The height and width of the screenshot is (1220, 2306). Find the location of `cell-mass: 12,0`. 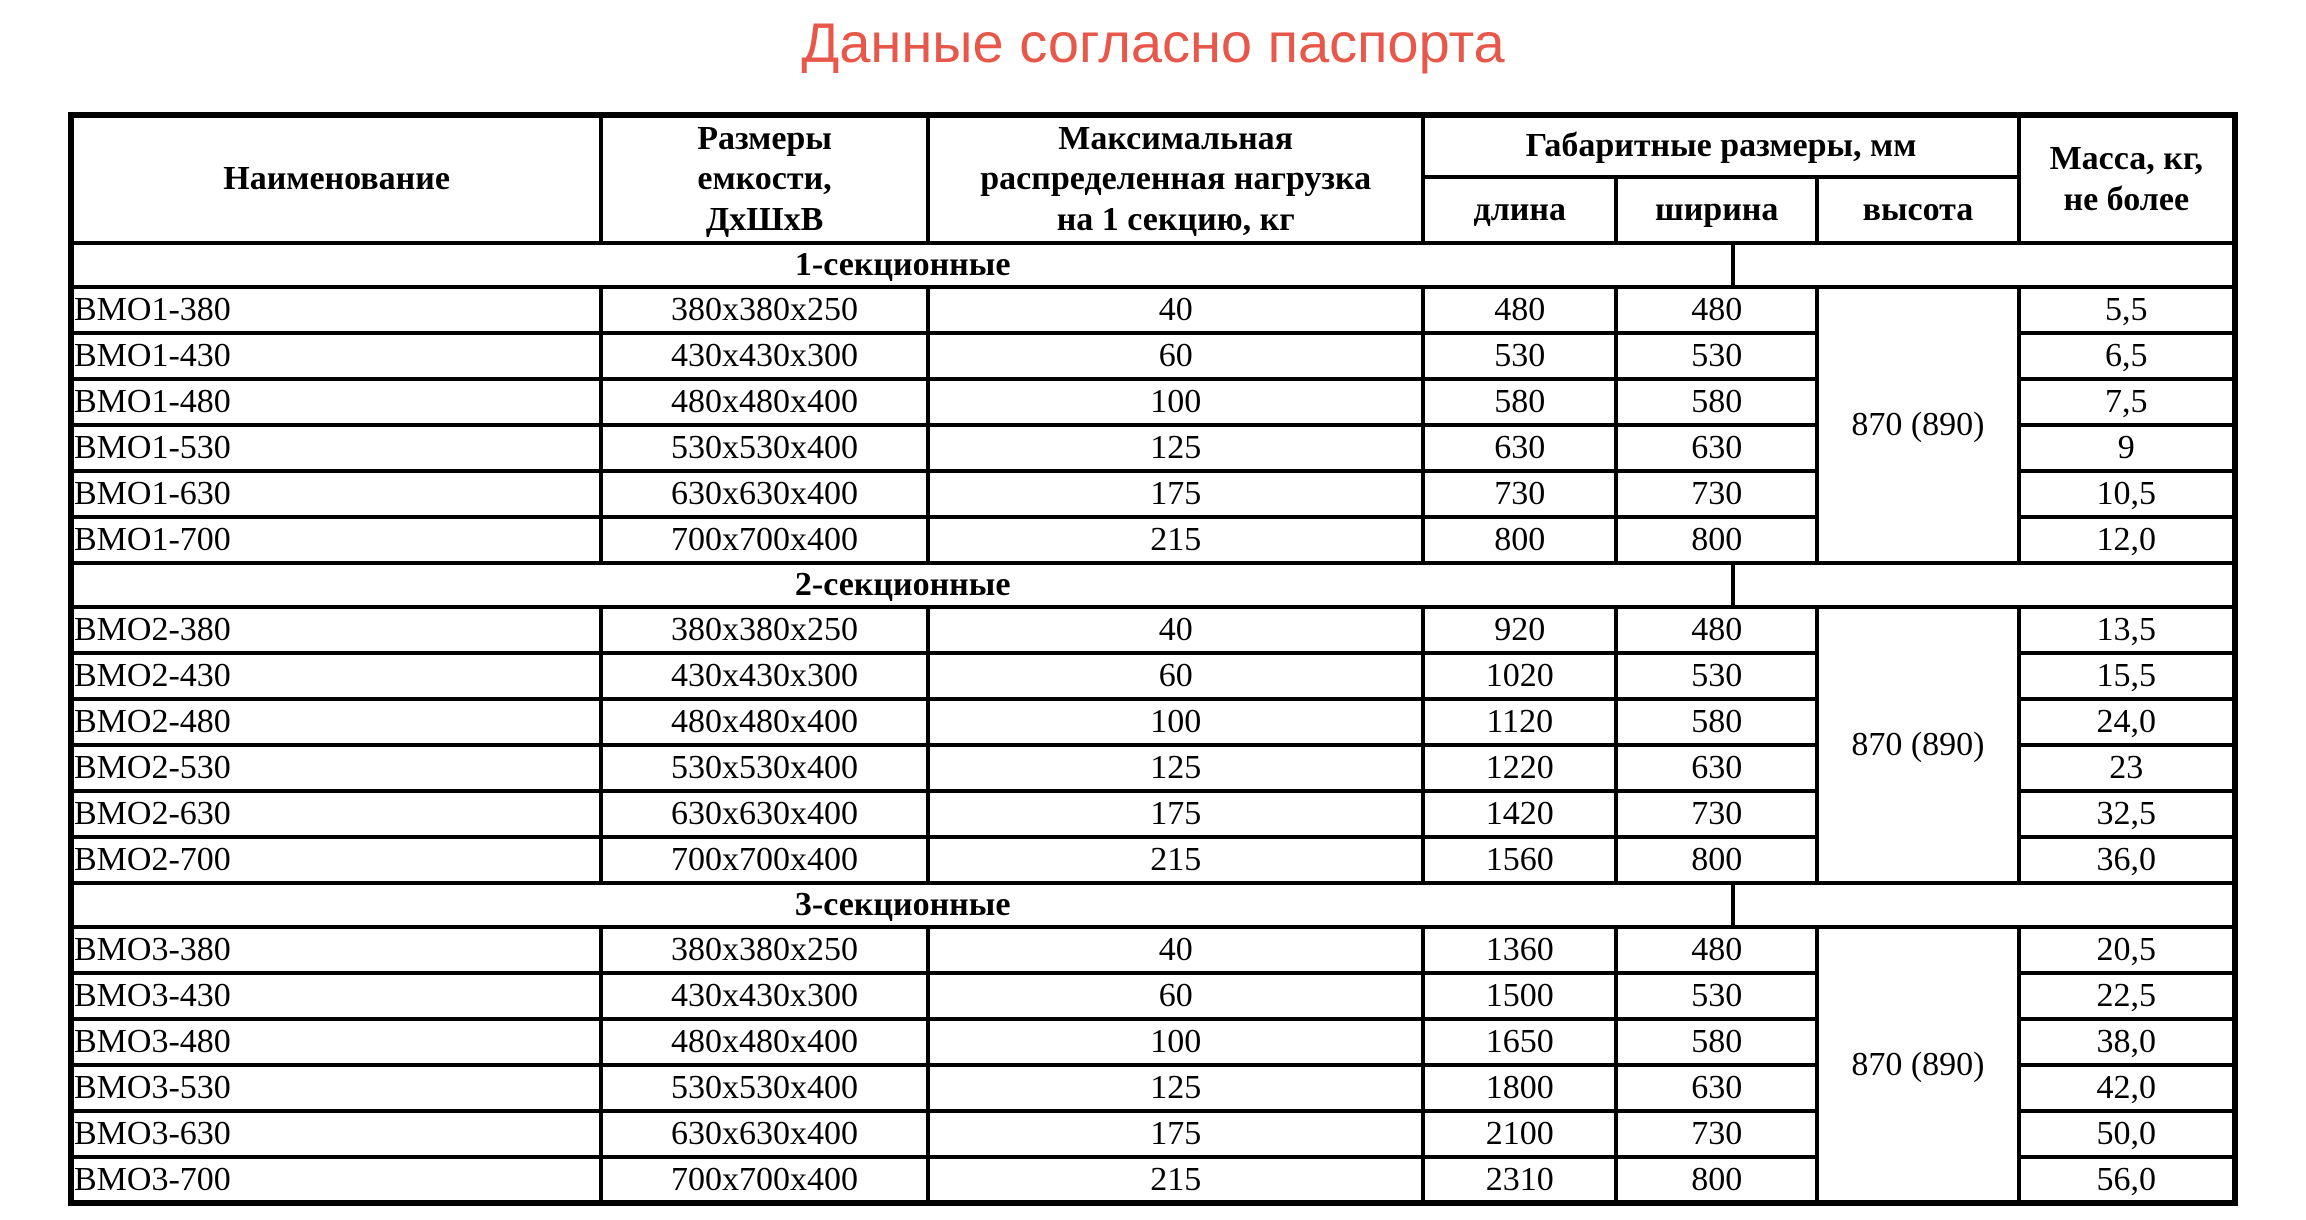

cell-mass: 12,0 is located at coordinates (2127, 540).